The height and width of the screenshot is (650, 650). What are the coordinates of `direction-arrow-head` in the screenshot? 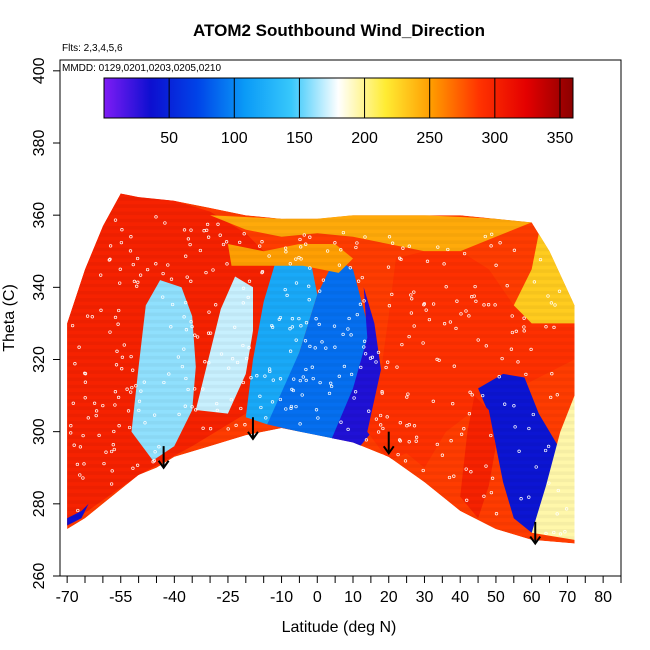 It's located at (163, 465).